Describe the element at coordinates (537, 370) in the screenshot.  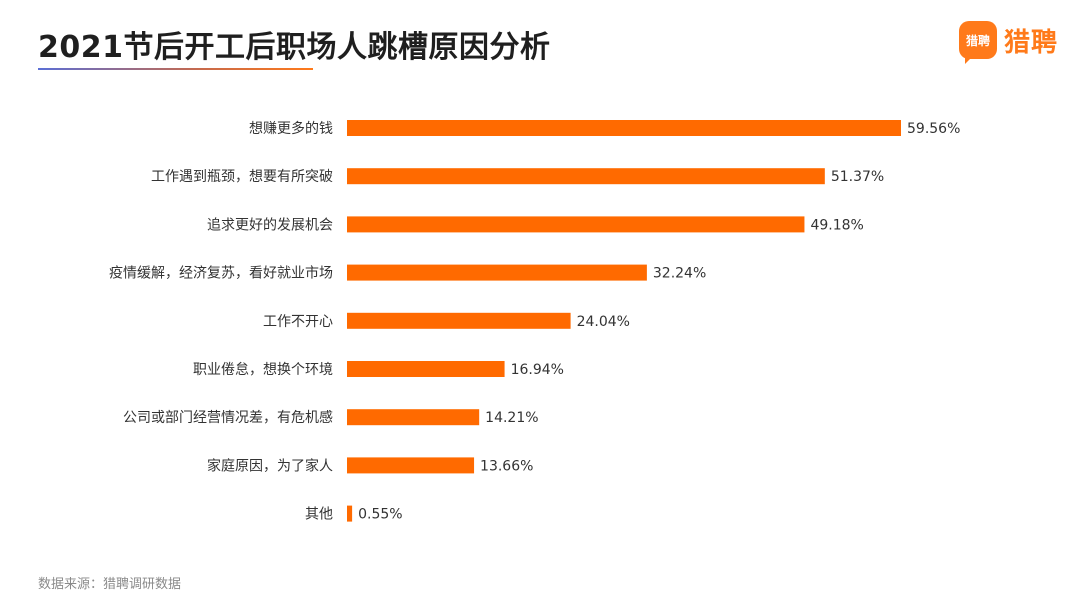
I see `value-label: 16.94%` at that location.